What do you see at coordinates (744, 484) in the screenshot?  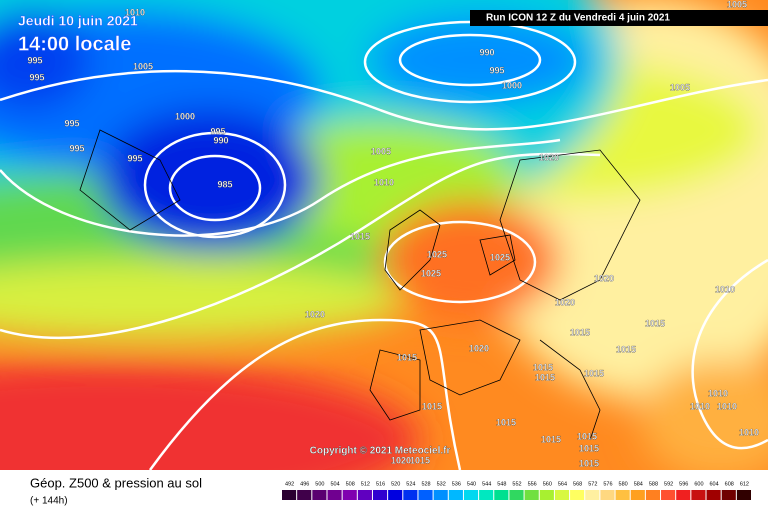 I see `scale-label: 612` at bounding box center [744, 484].